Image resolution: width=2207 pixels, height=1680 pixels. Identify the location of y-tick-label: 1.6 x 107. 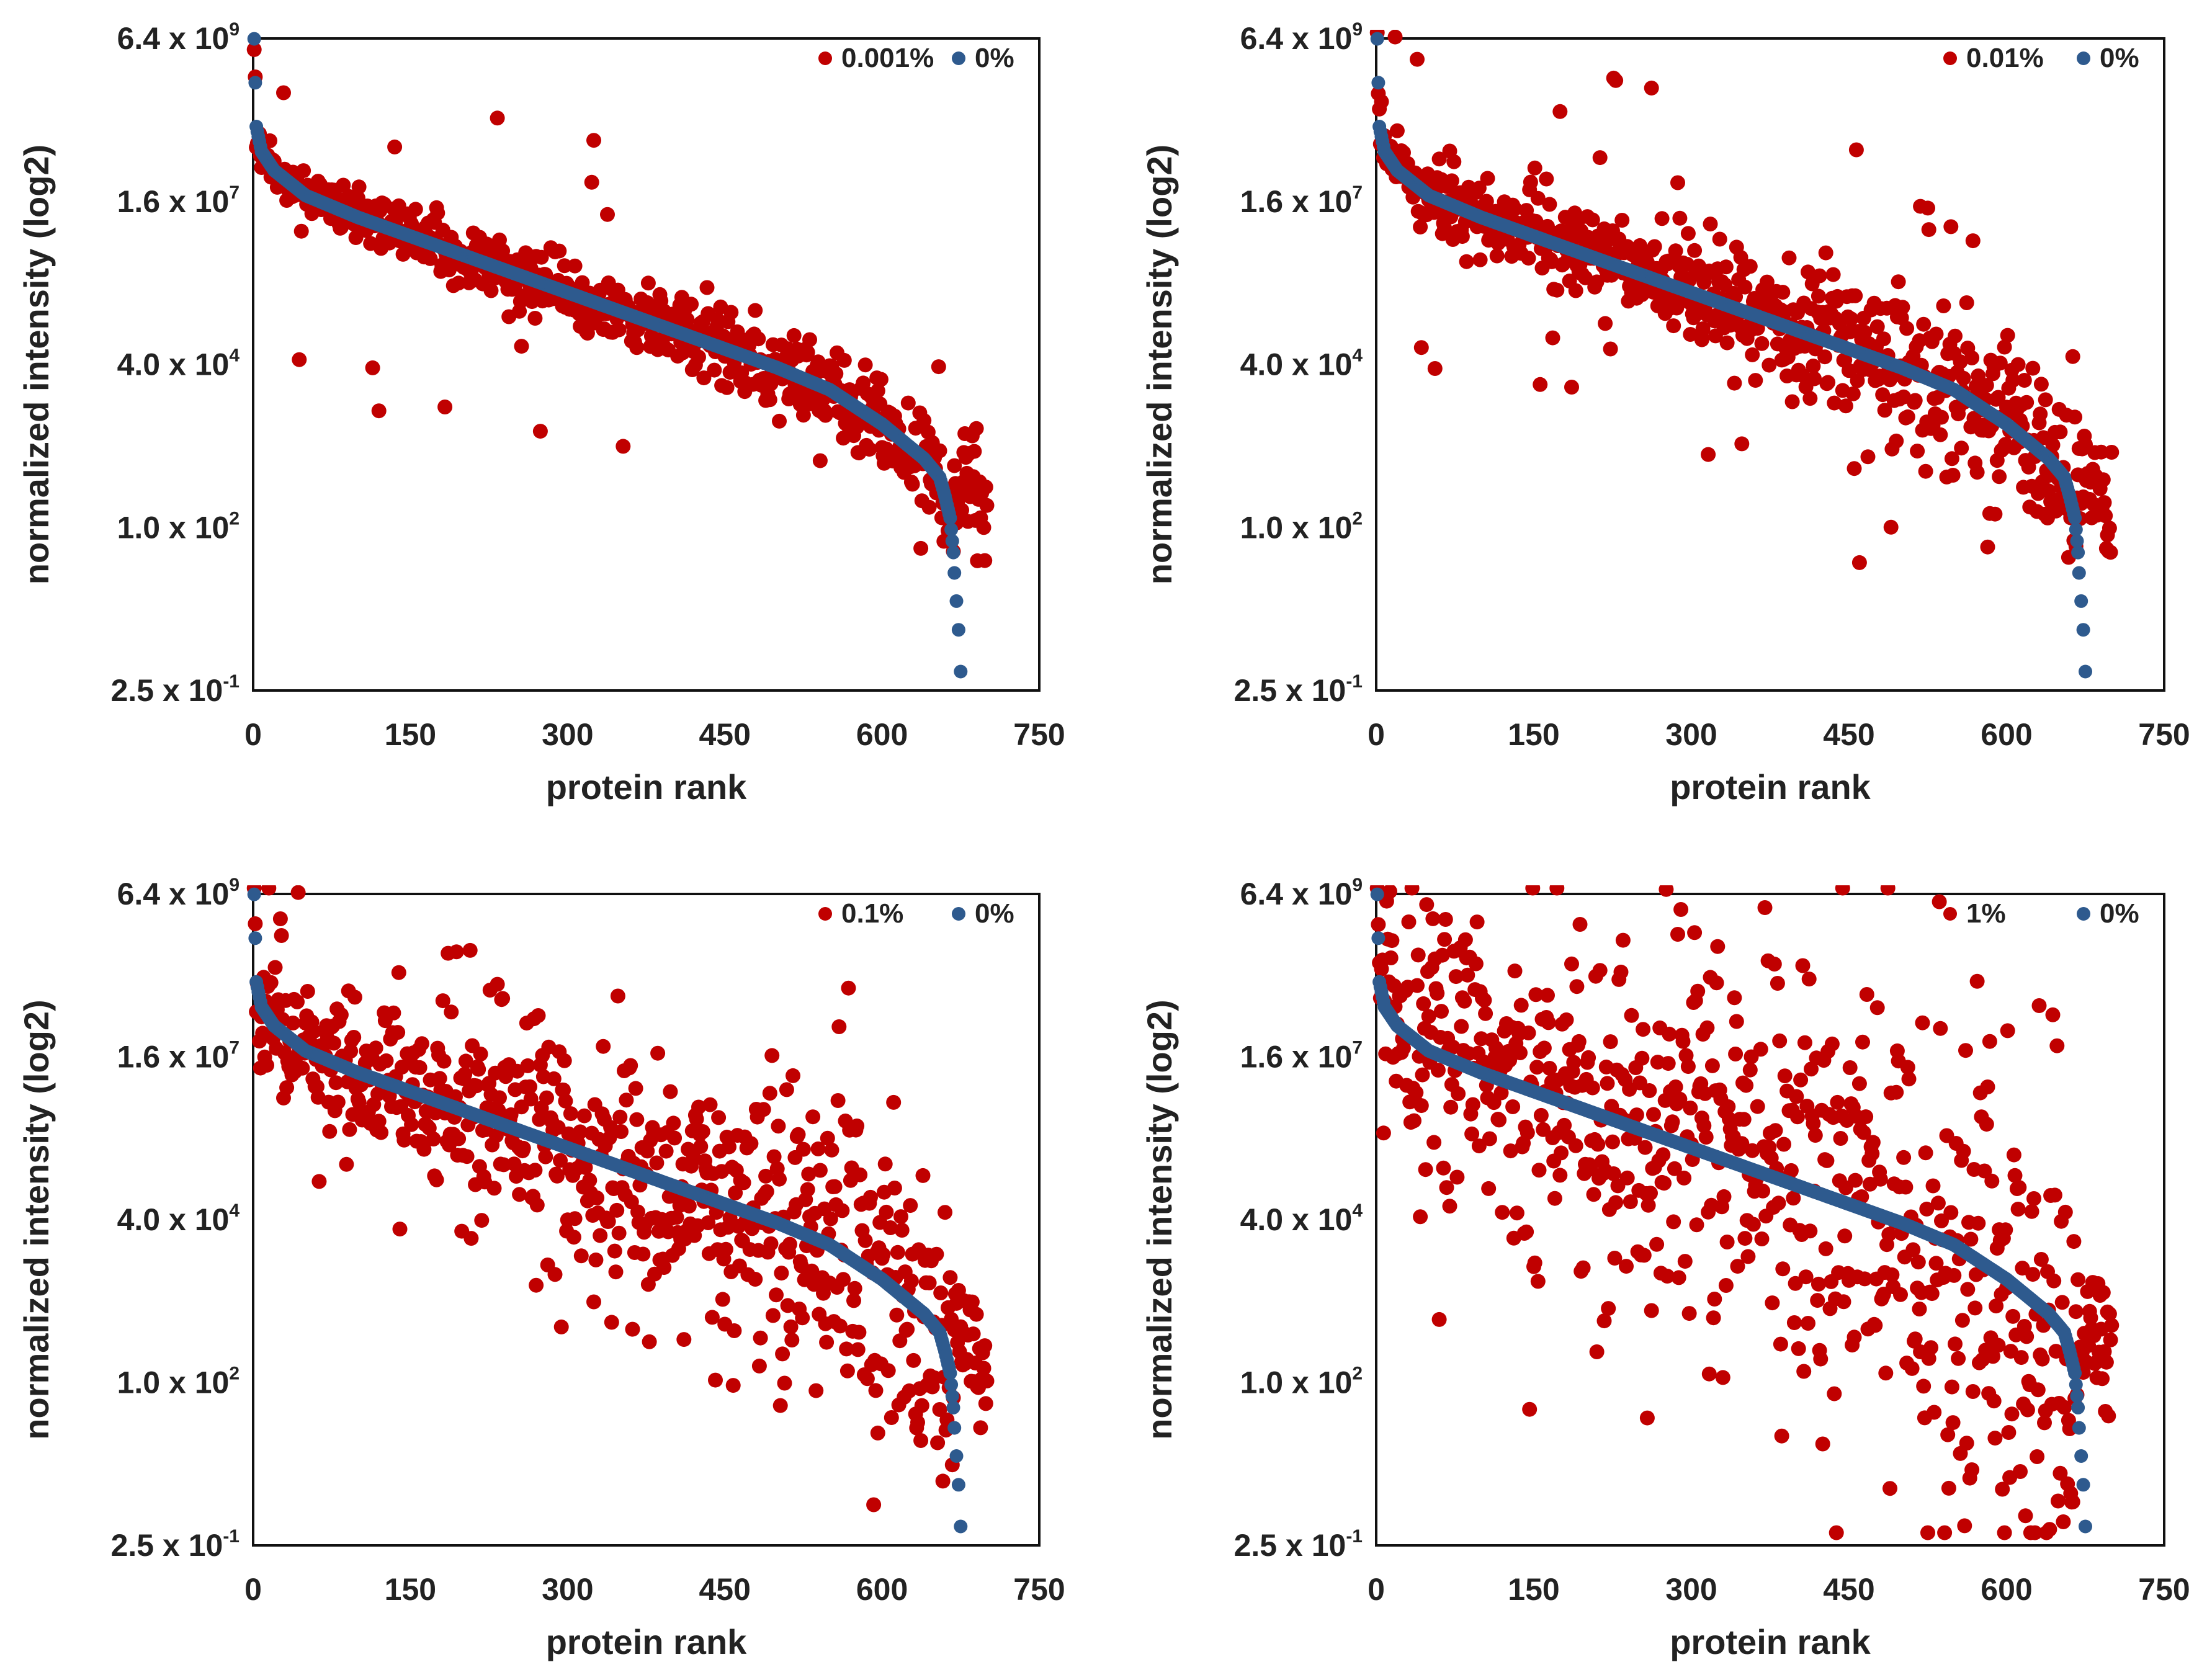
(1301, 200).